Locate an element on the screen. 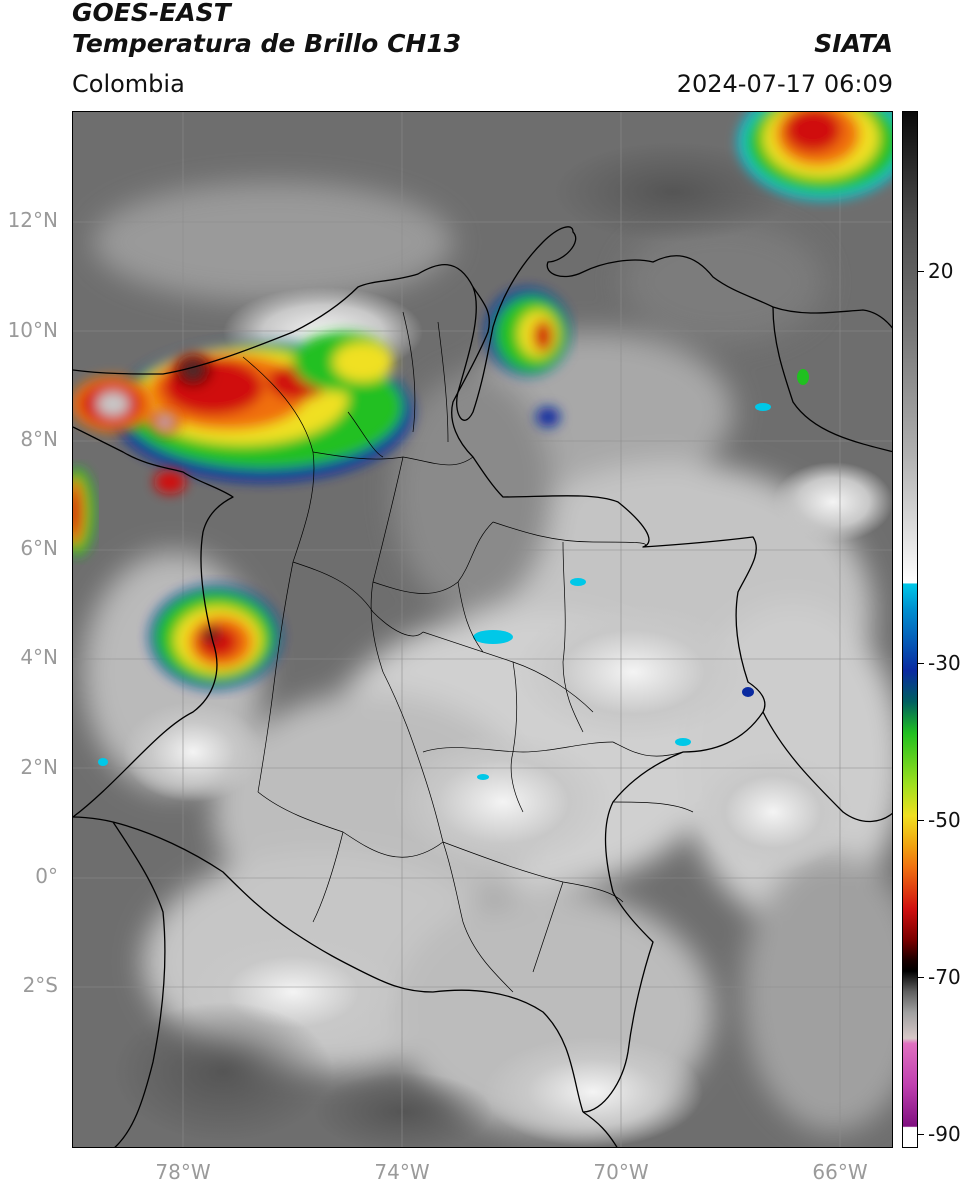 This screenshot has height=1190, width=966. lat-label-2n: 2°N is located at coordinates (39, 767).